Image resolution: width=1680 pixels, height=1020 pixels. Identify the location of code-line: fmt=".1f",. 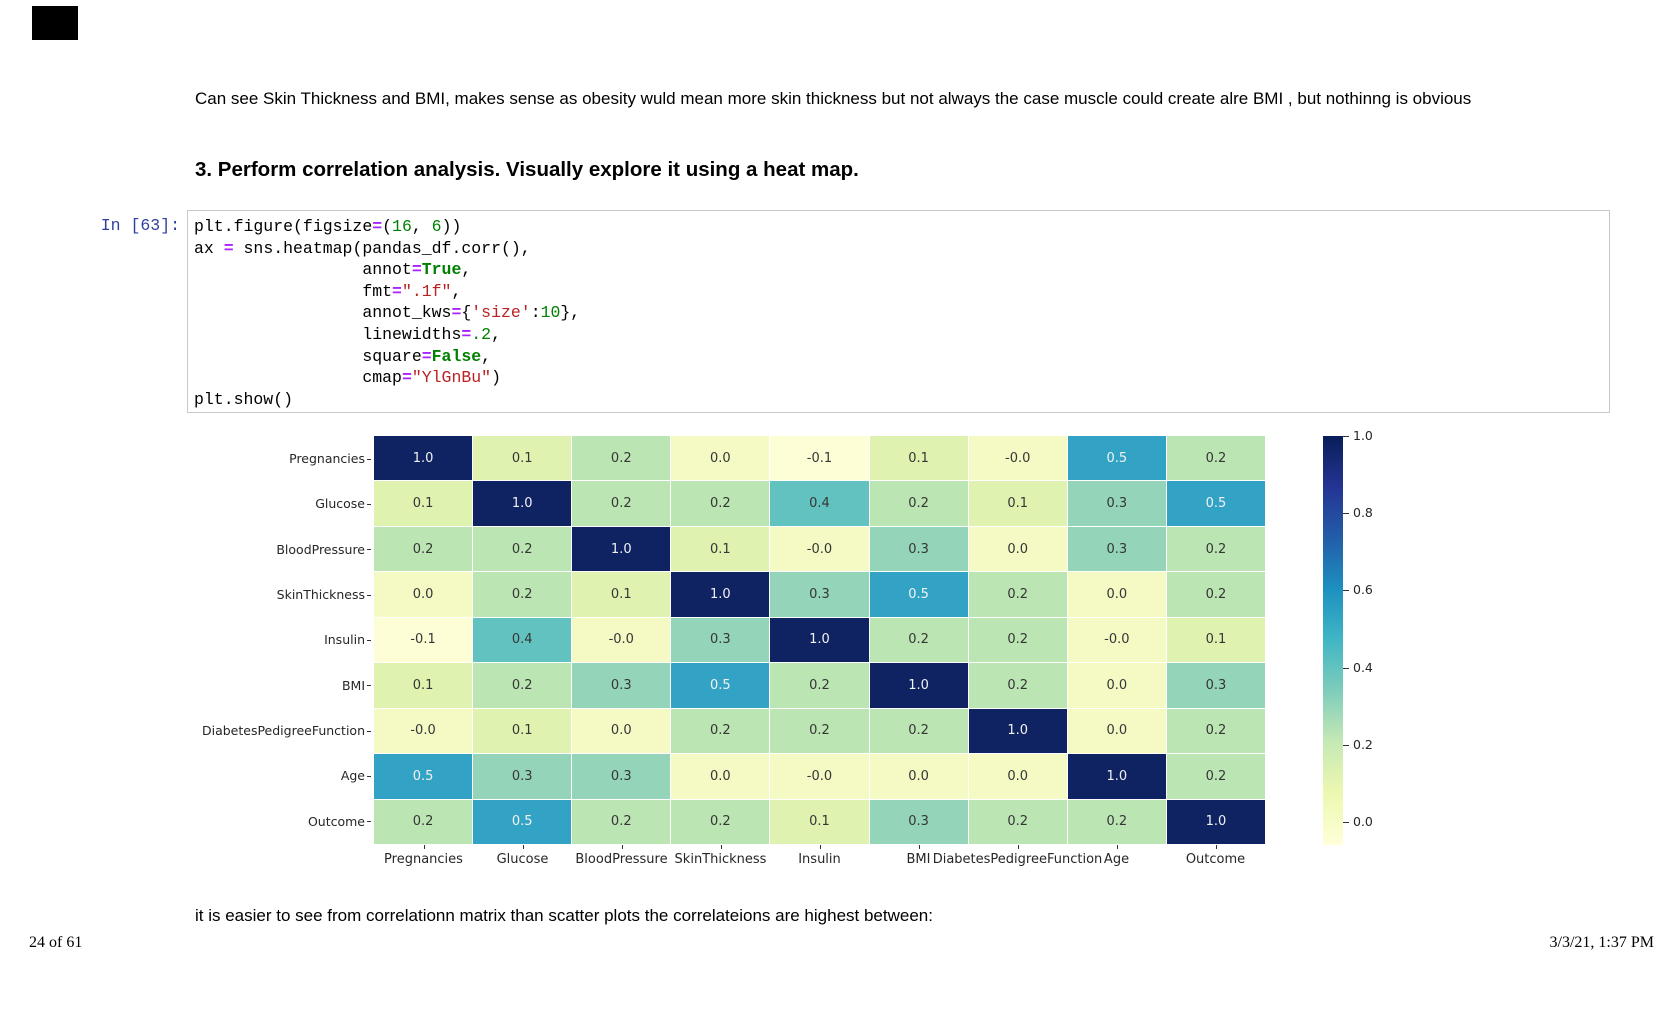
(328, 291).